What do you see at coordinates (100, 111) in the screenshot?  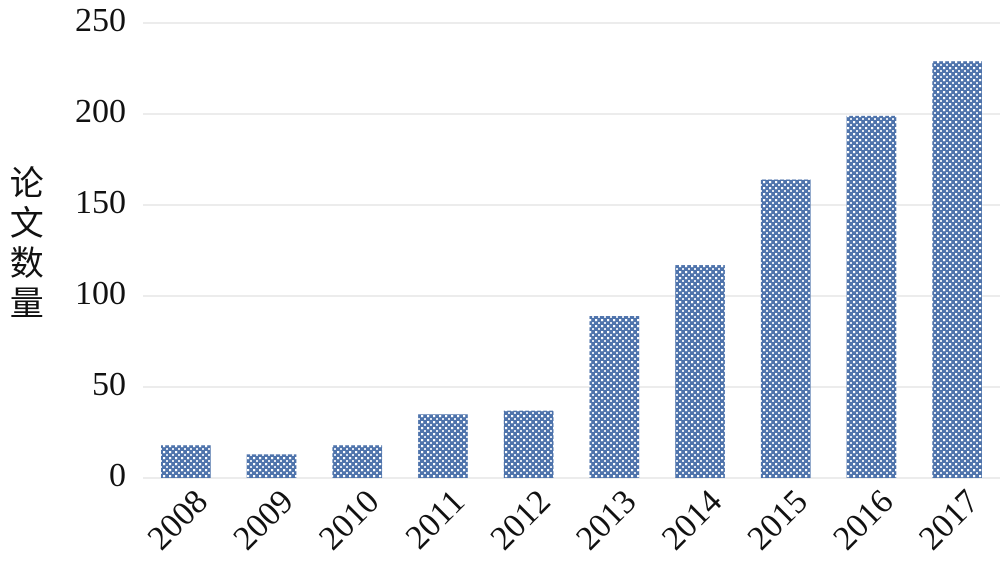 I see `y-tick-label: 200` at bounding box center [100, 111].